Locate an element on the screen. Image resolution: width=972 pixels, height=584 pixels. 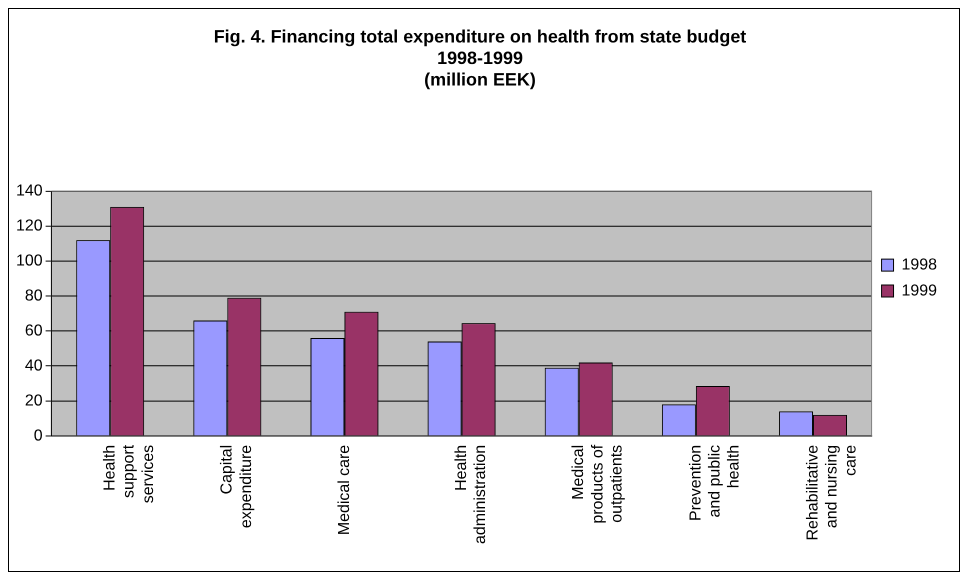
x-tick-label: Health support services is located at coordinates (129, 474).